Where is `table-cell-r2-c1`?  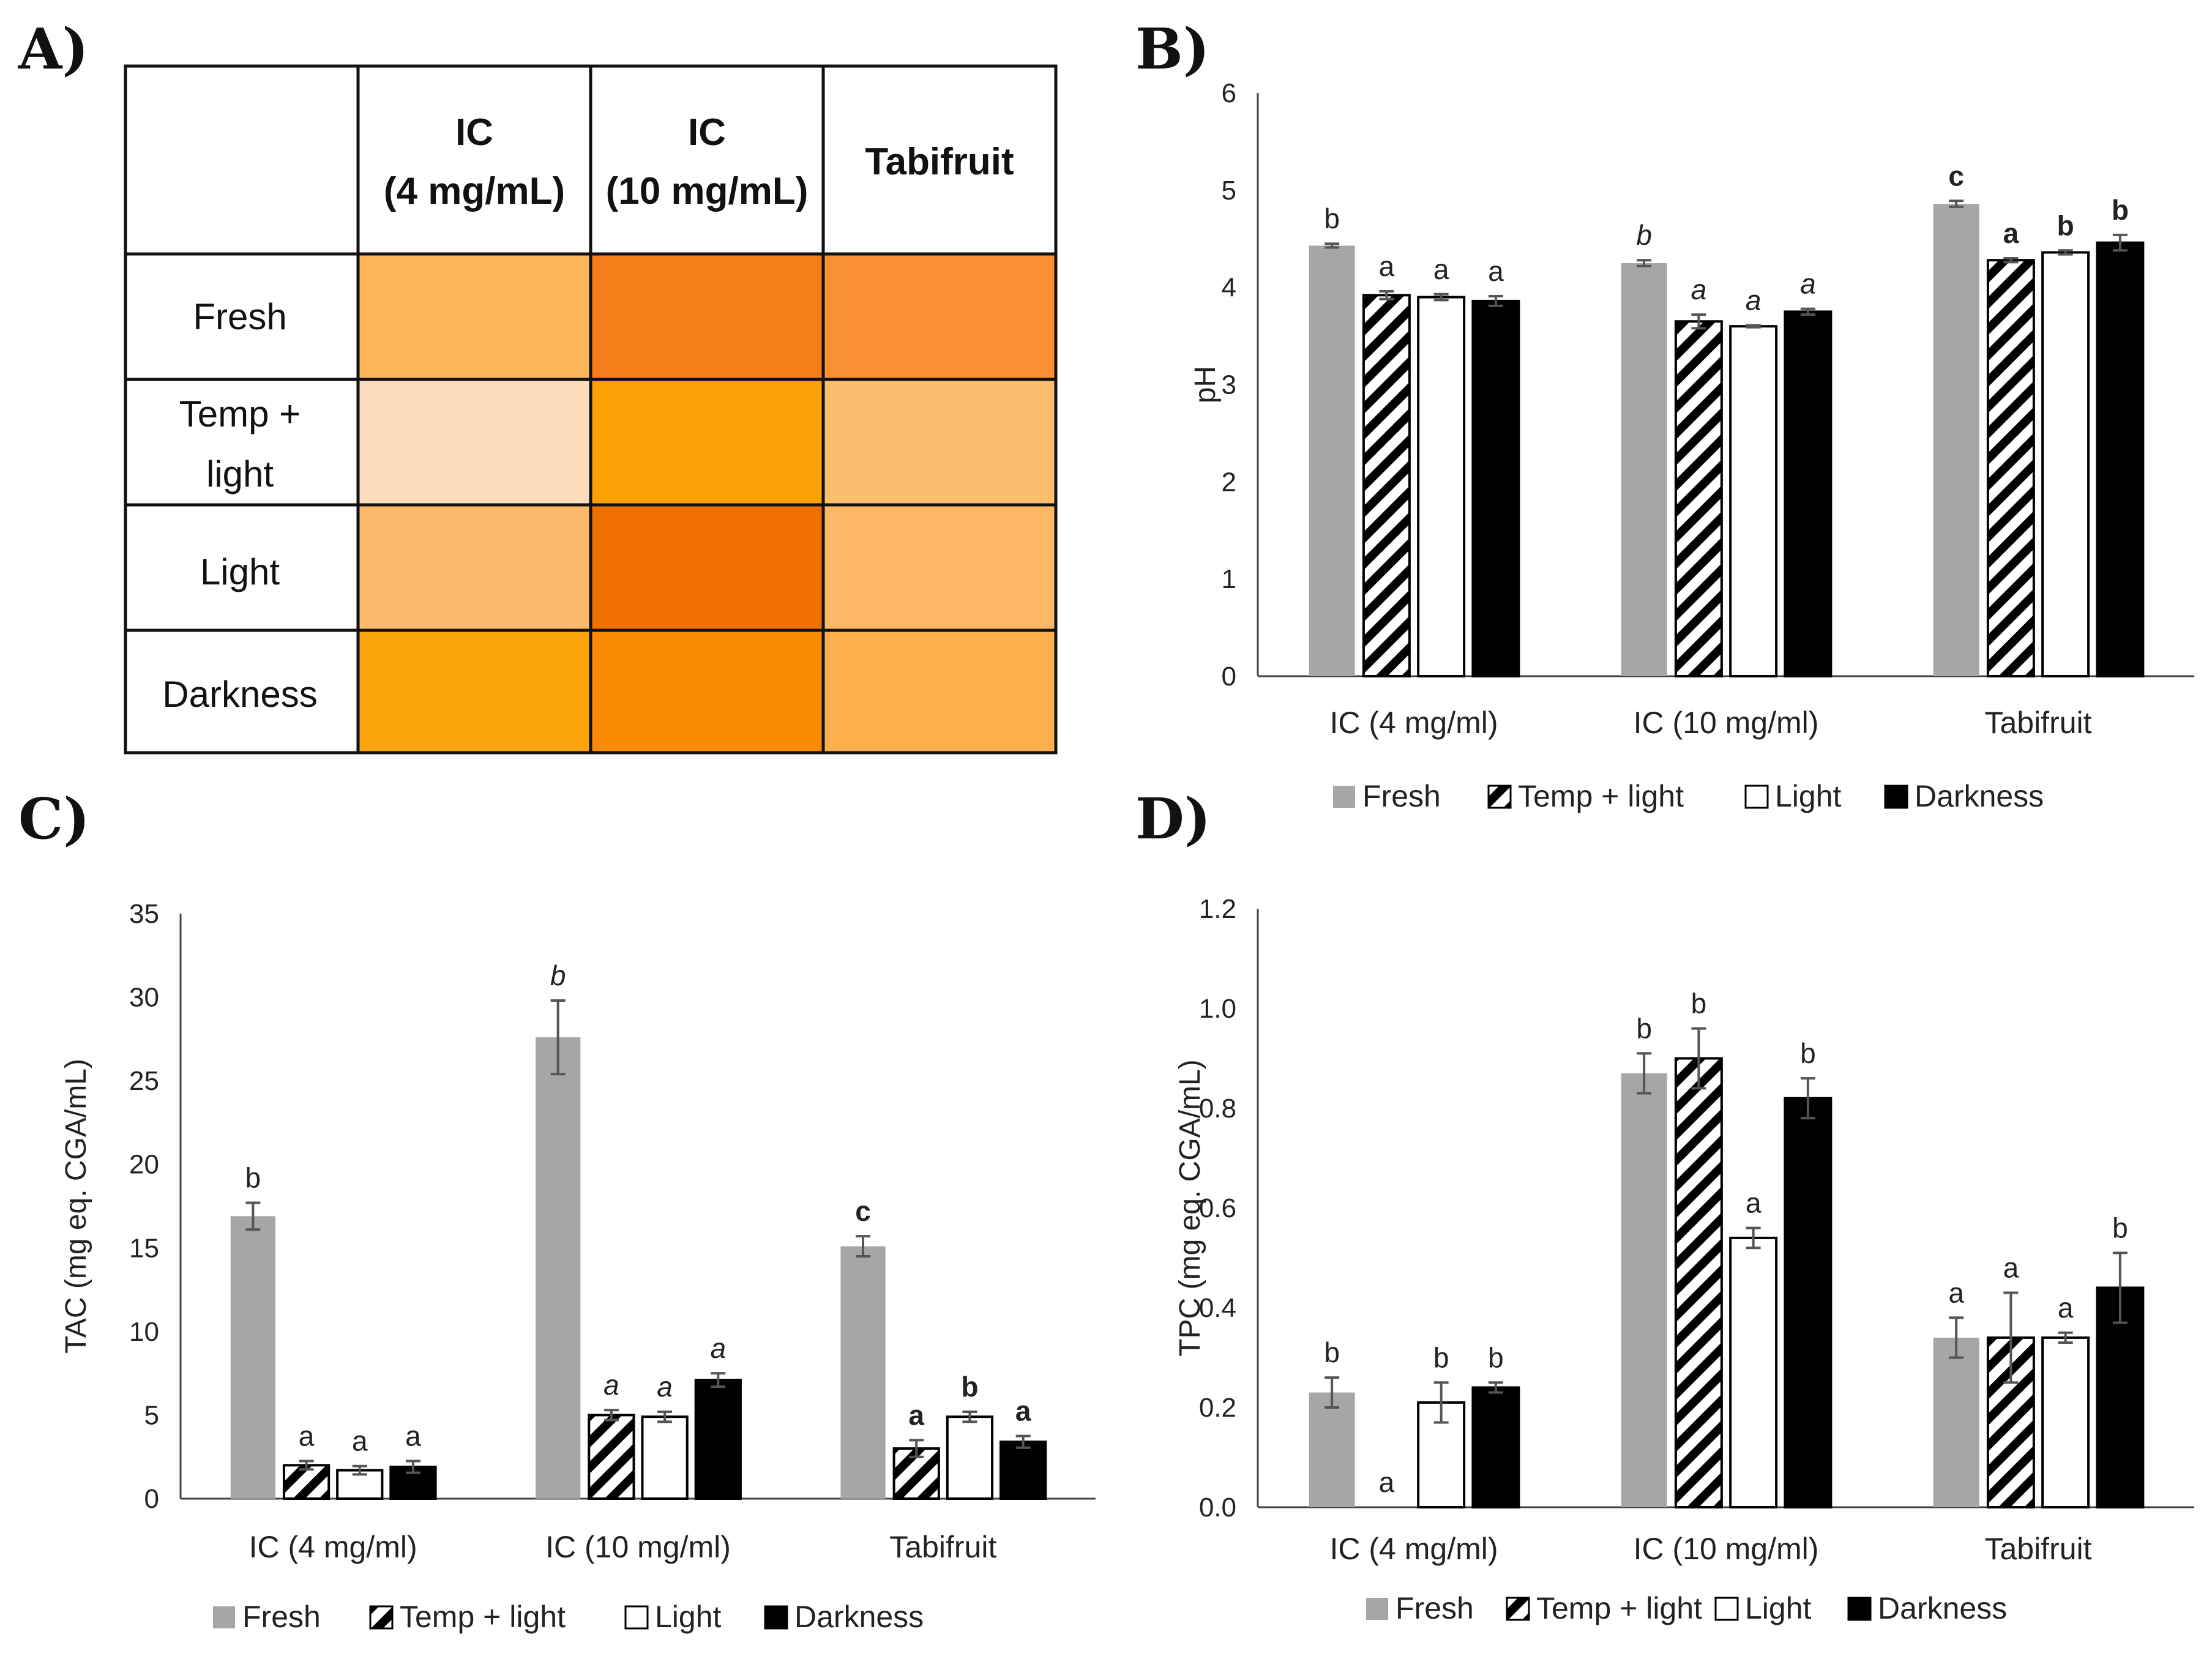
table-cell-r2-c1 is located at coordinates (707, 567).